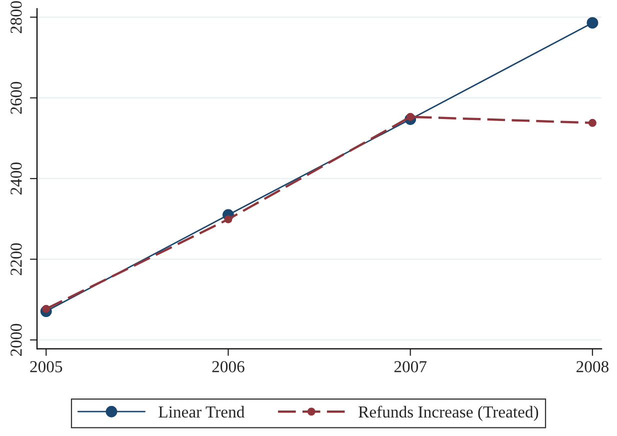  Describe the element at coordinates (16, 17) in the screenshot. I see `y-tick-label: 2800` at that location.